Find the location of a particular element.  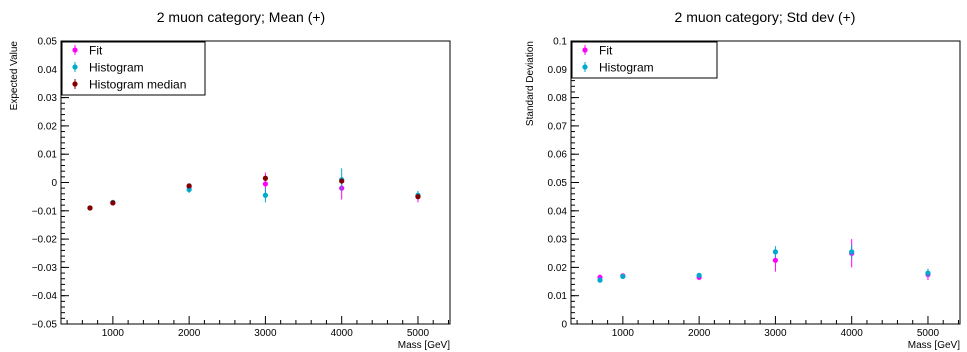

chart2-x-axis-title: Mass [GeV] is located at coordinates (934, 345).